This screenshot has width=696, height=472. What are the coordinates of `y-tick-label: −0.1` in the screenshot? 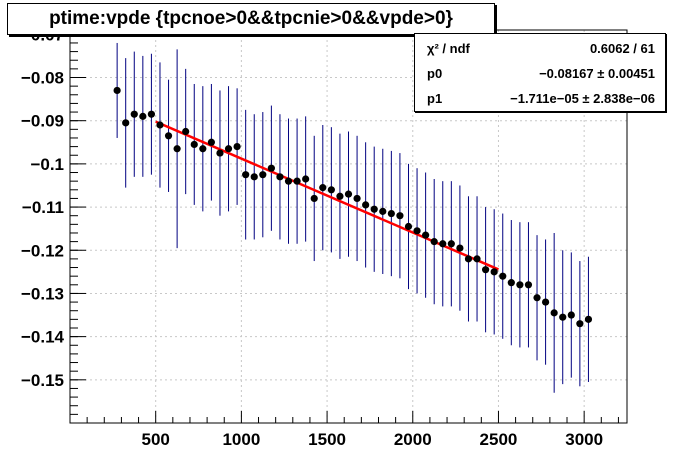 It's located at (47, 164).